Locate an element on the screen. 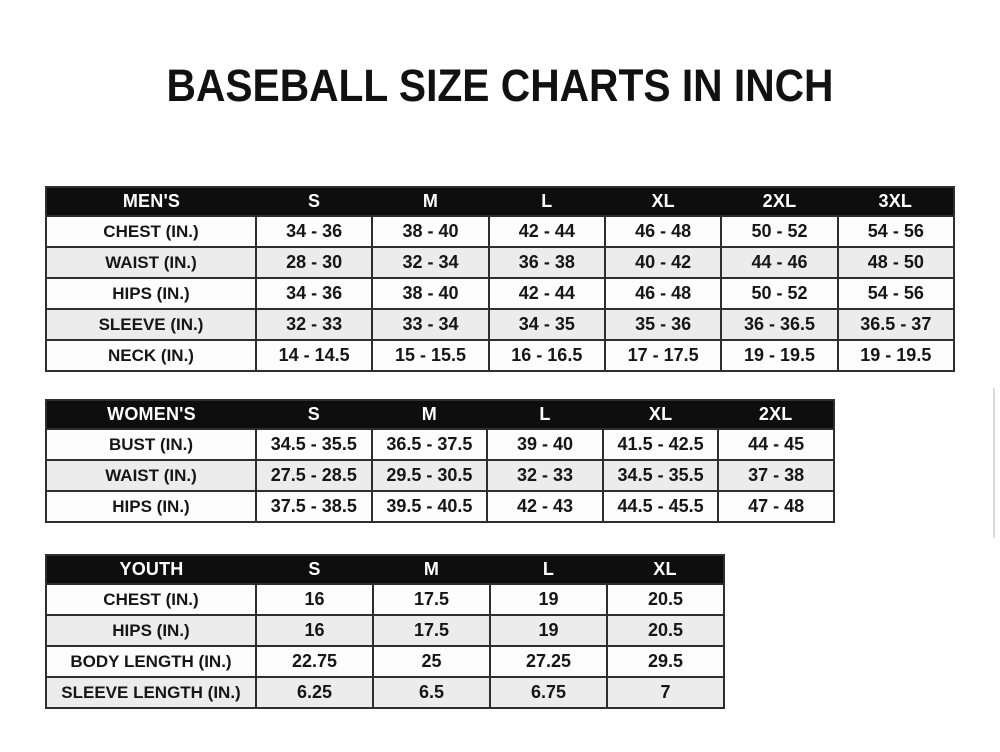 The height and width of the screenshot is (752, 1000). size-value: 34.5 - 35.5 is located at coordinates (660, 475).